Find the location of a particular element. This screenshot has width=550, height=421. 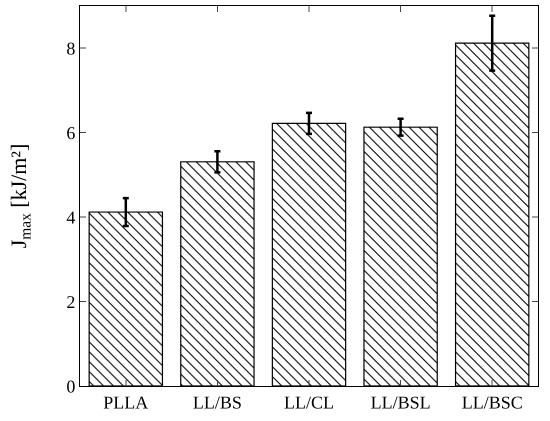

y-tick-label: 4 is located at coordinates (71, 217).